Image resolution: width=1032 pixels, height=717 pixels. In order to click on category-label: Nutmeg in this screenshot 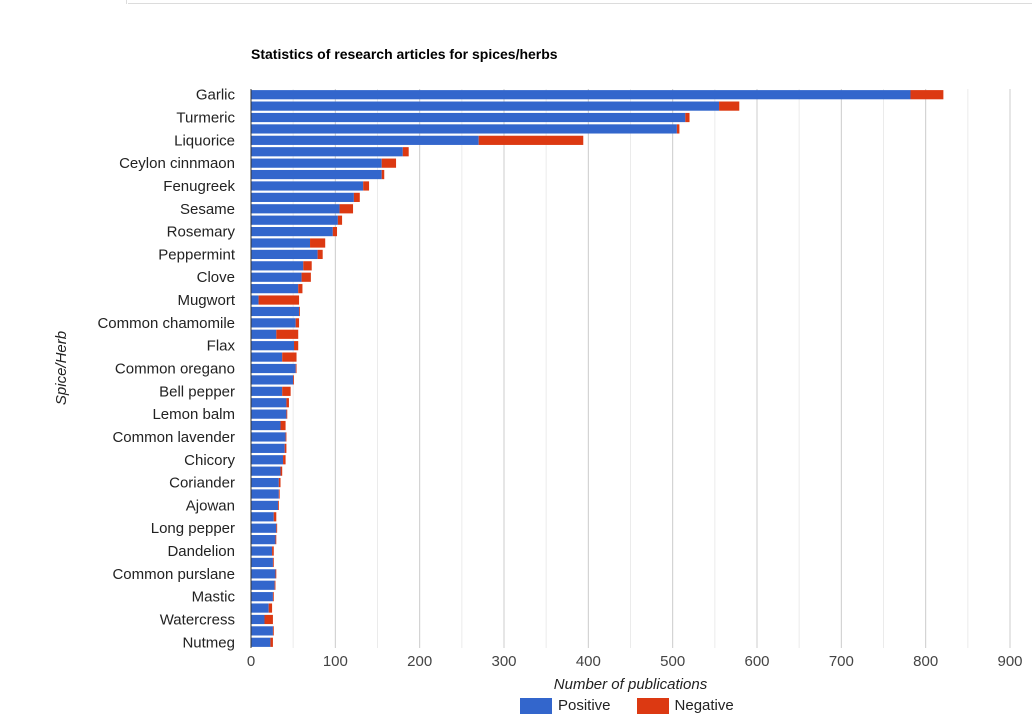, I will do `click(208, 642)`.